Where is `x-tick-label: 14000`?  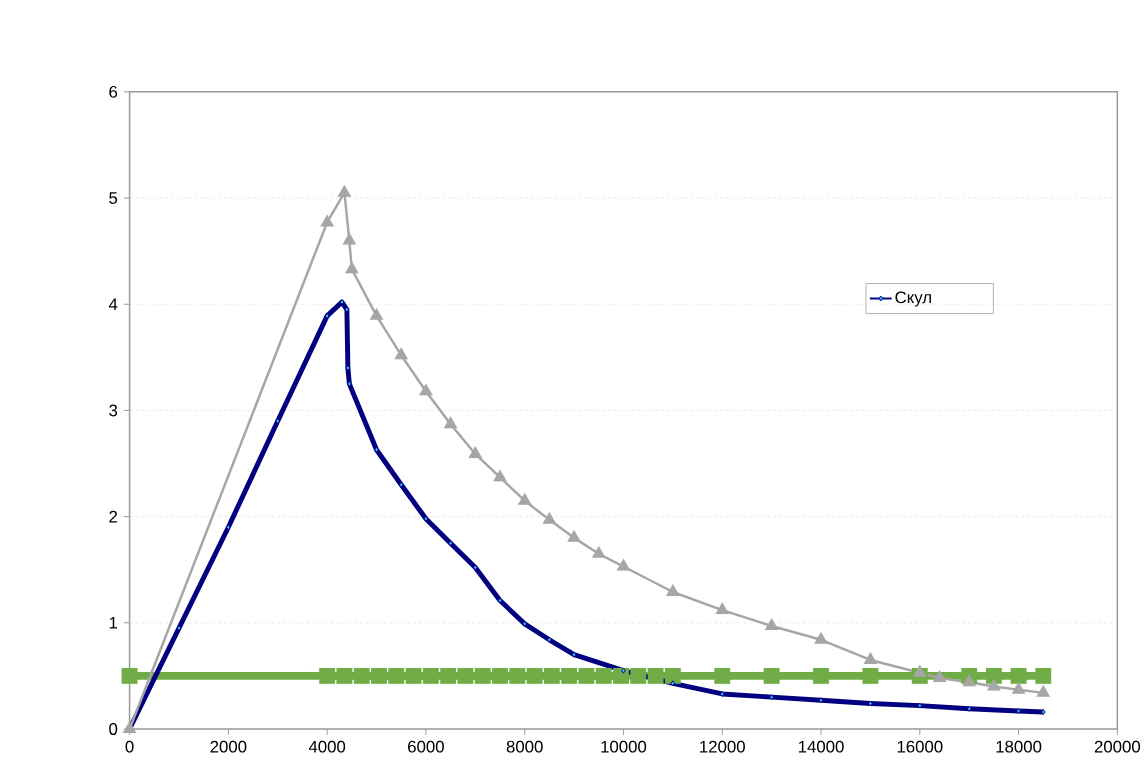 x-tick-label: 14000 is located at coordinates (821, 746).